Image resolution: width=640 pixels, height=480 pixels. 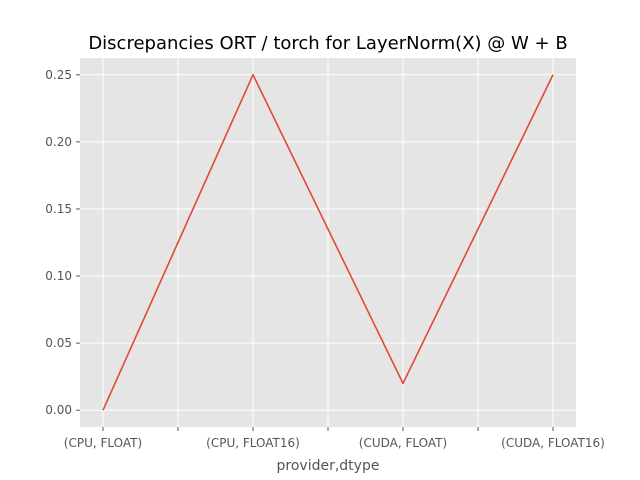 I want to click on y-tick-label: 0.15, so click(x=58, y=209).